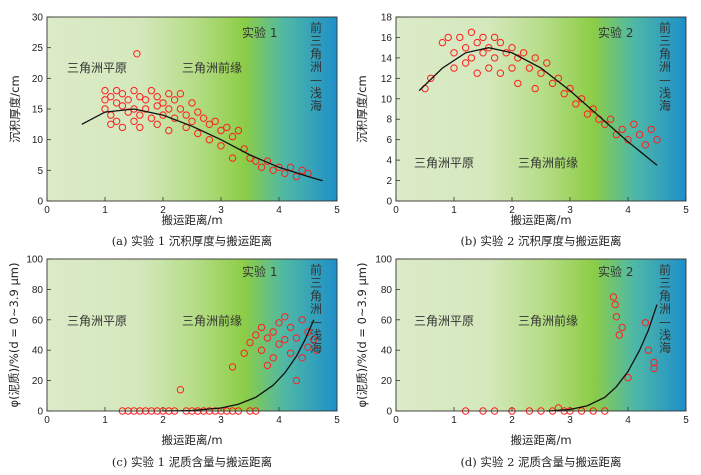  I want to click on y-tick-label: 18, so click(387, 18).